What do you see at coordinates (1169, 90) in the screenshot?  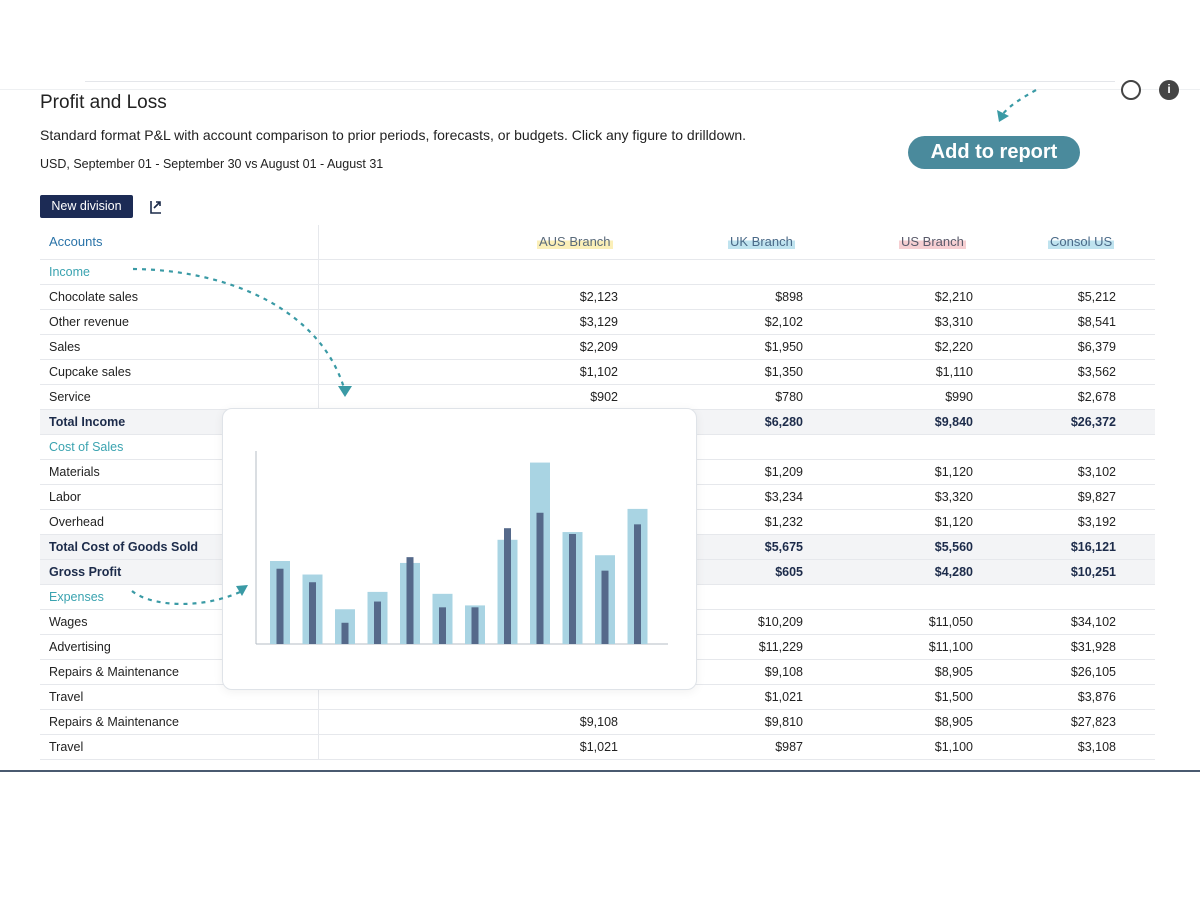 I see `info-circle-icon` at bounding box center [1169, 90].